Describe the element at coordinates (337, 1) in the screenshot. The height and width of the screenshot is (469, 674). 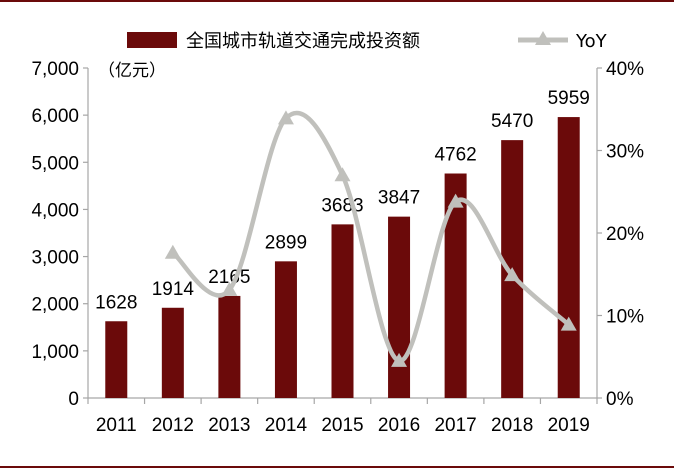
I see `top-border` at that location.